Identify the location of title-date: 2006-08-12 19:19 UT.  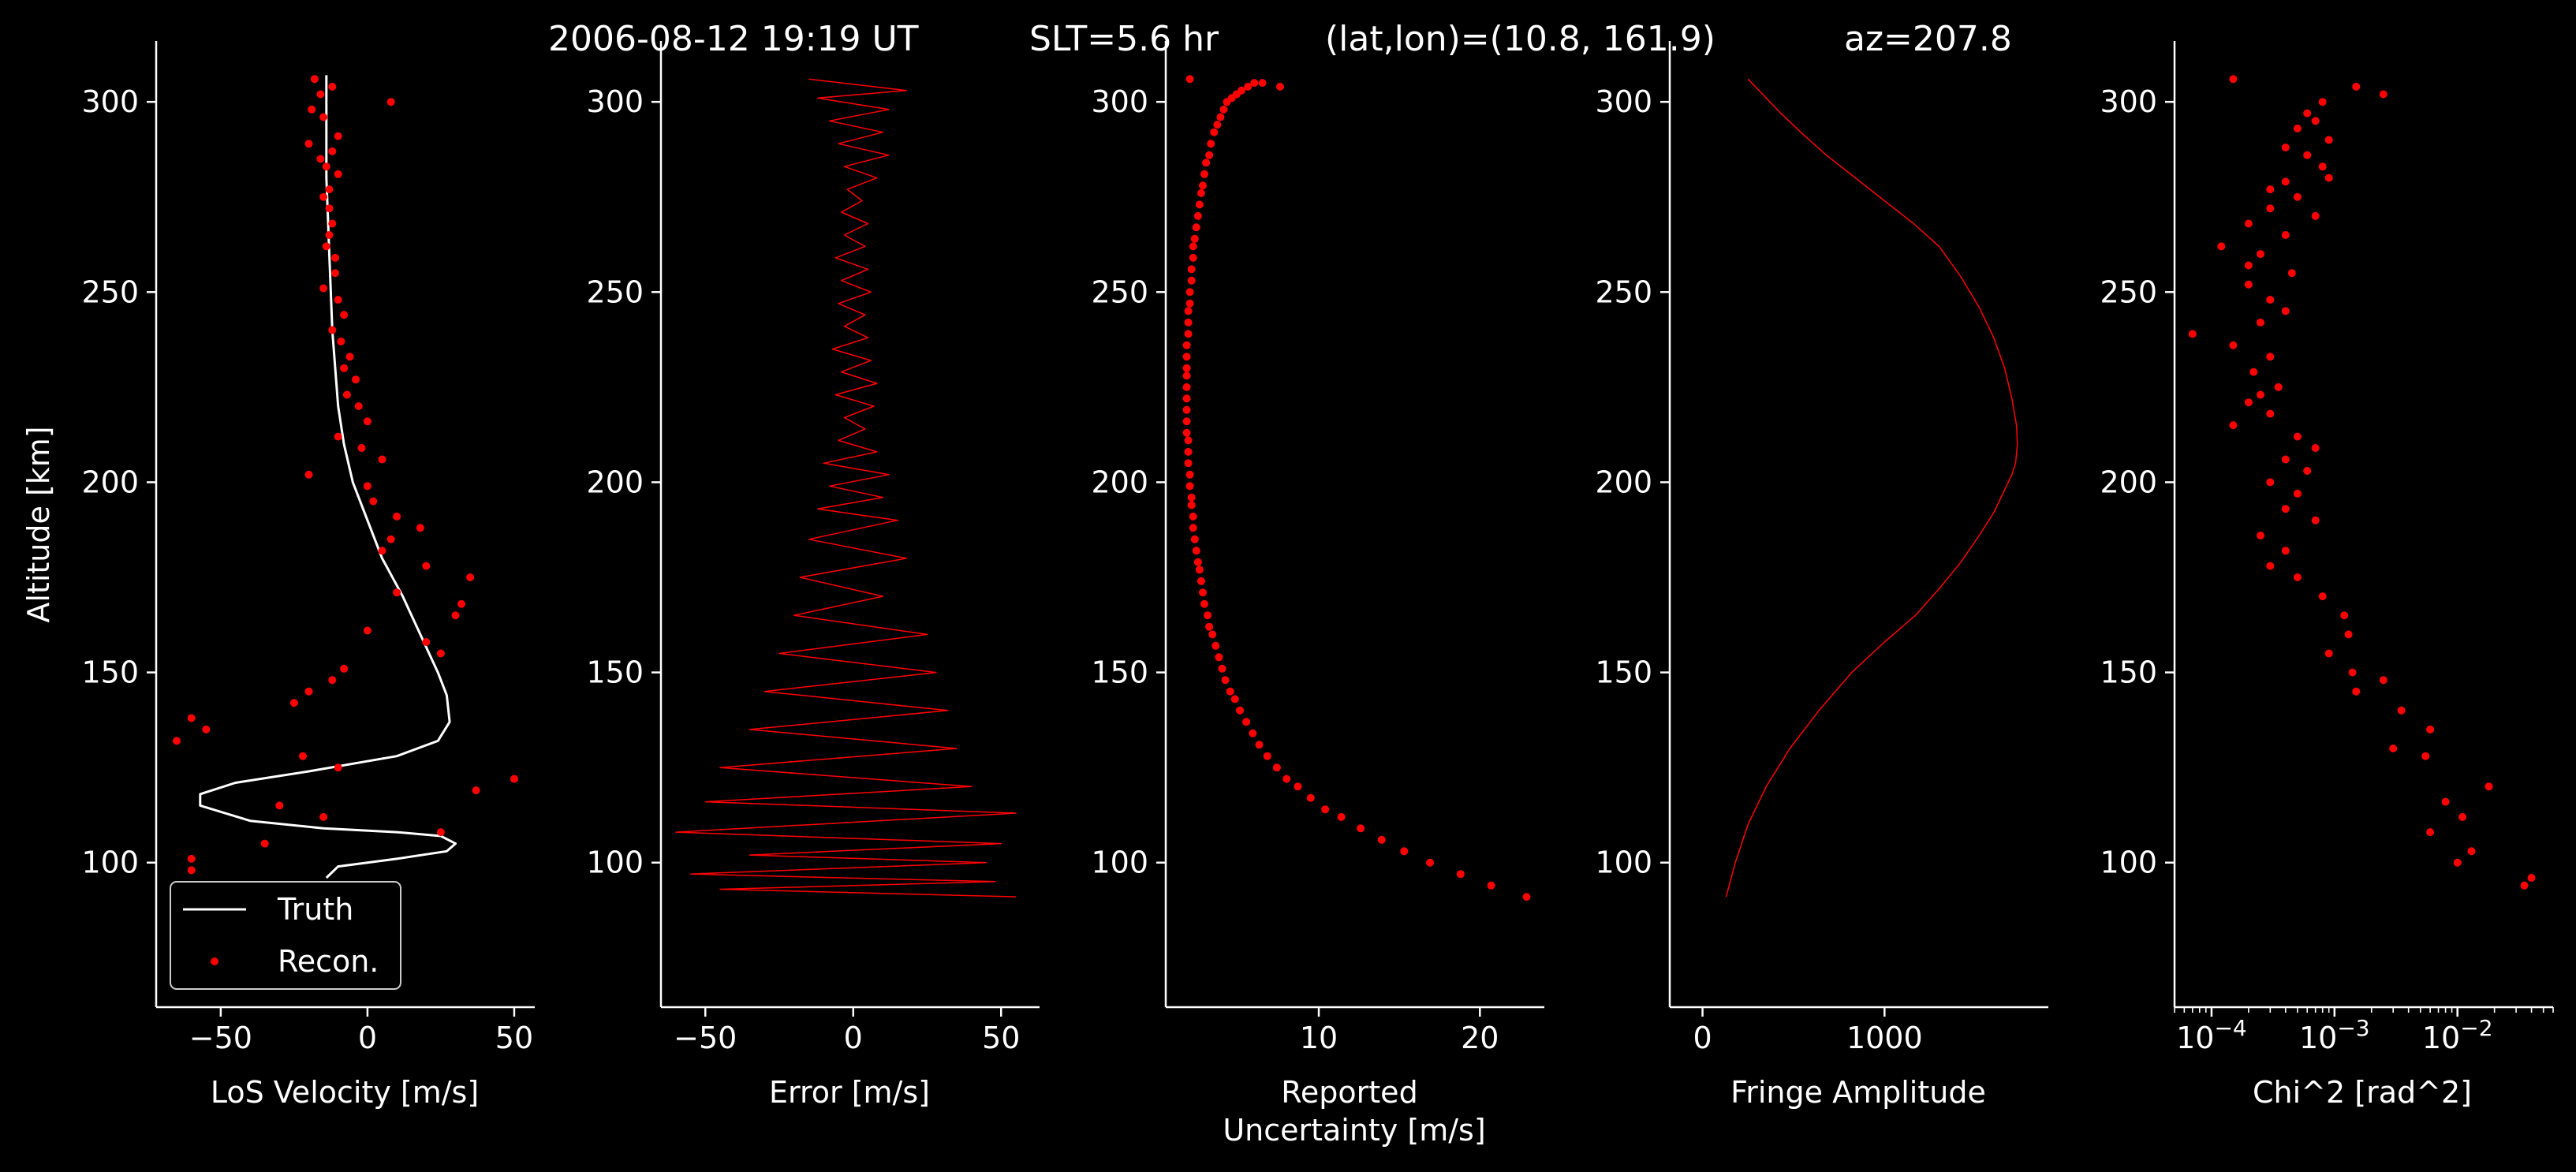
(733, 39).